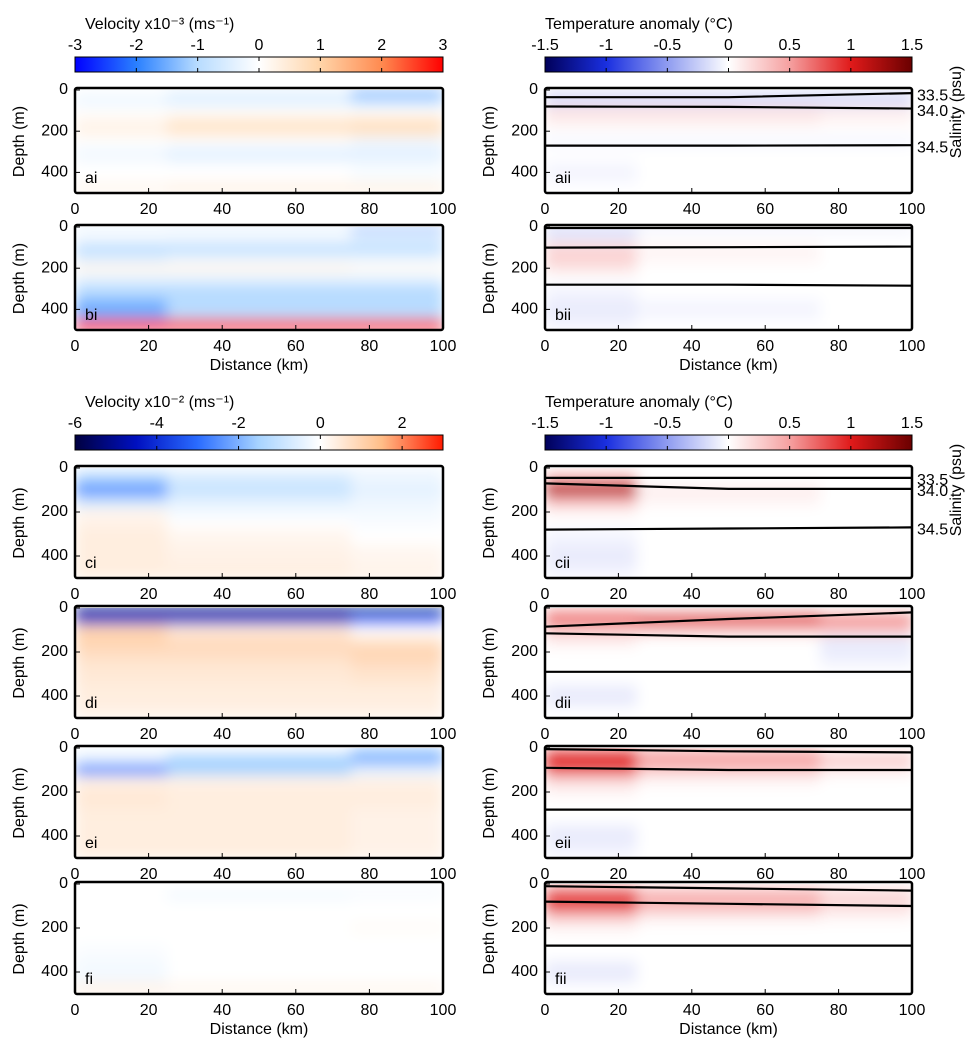 The width and height of the screenshot is (969, 1038). Describe the element at coordinates (728, 247) in the screenshot. I see `salinity-contour` at that location.